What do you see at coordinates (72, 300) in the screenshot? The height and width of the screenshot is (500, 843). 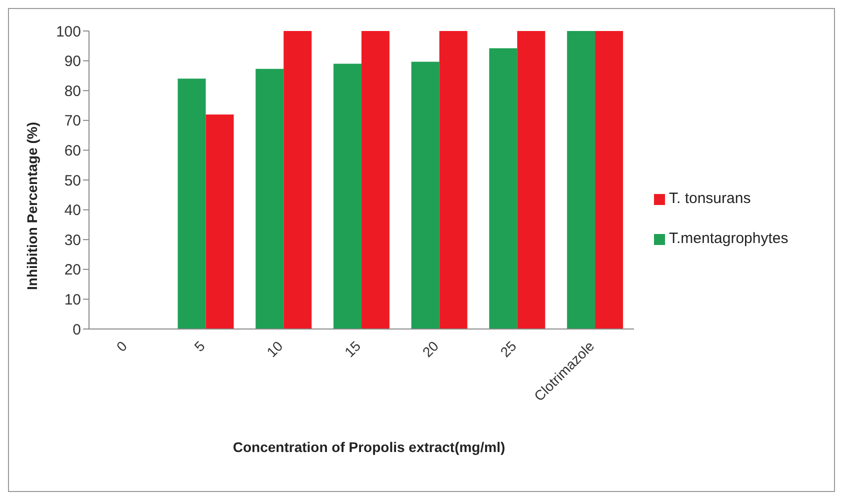 I see `y-tick-label: 10` at bounding box center [72, 300].